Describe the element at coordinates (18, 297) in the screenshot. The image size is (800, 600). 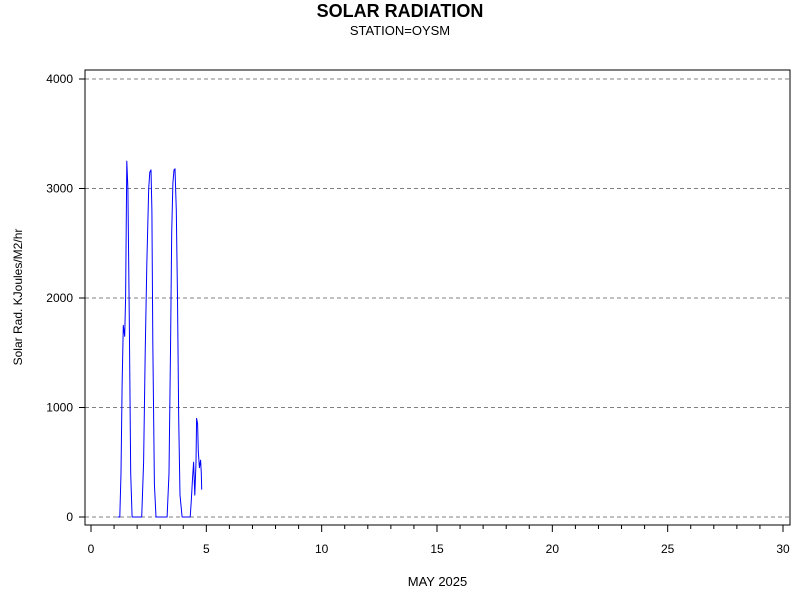
I see `y-axis-label: Solar Rad. KJoules/M2/hr` at that location.